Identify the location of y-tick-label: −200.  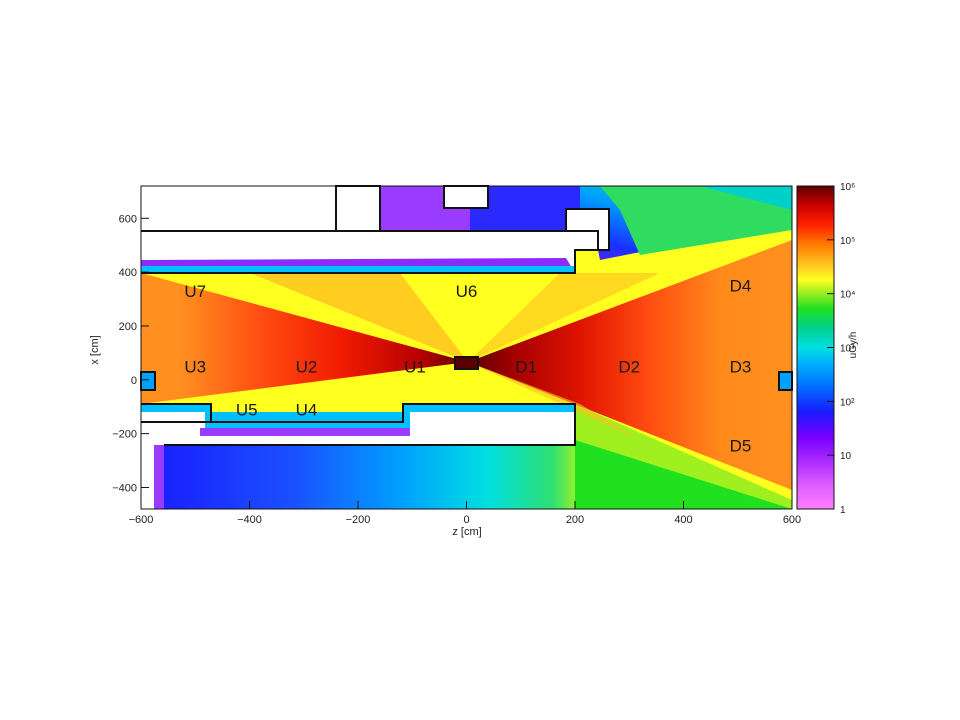
(124, 435).